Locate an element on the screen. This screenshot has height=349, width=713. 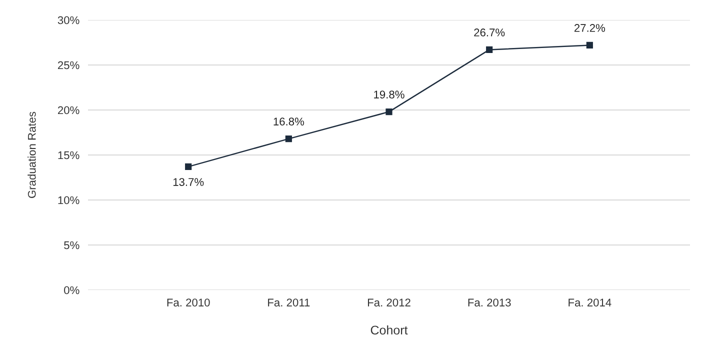
x-tick-label: Fa. 2011 is located at coordinates (289, 302).